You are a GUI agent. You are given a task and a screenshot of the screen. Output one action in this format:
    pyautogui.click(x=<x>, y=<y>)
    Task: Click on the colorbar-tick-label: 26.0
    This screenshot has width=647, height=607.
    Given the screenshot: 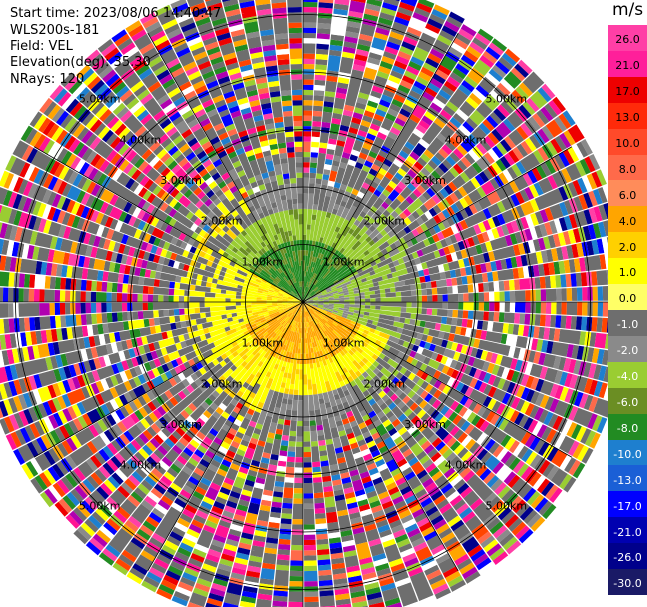 What is the action you would take?
    pyautogui.click(x=627, y=40)
    